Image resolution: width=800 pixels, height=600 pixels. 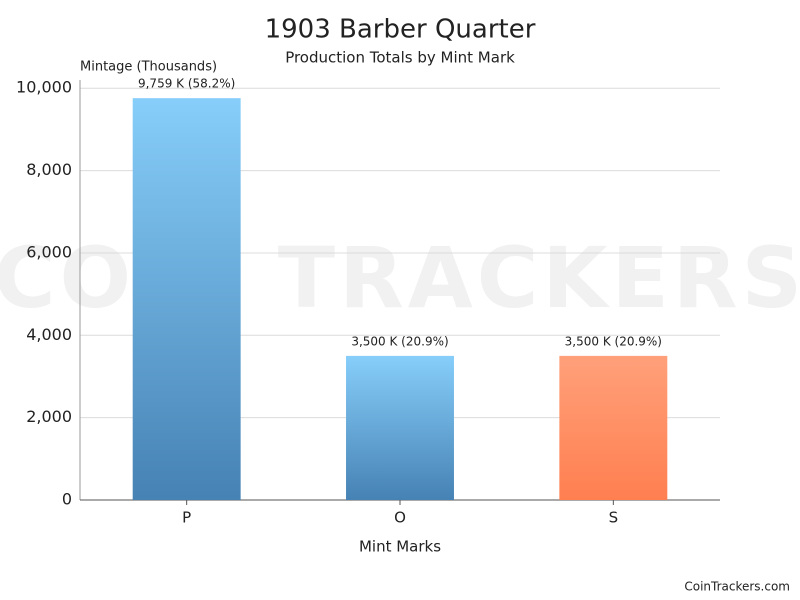 What do you see at coordinates (148, 67) in the screenshot?
I see `y-axis-label: Mintage (Thousands)` at bounding box center [148, 67].